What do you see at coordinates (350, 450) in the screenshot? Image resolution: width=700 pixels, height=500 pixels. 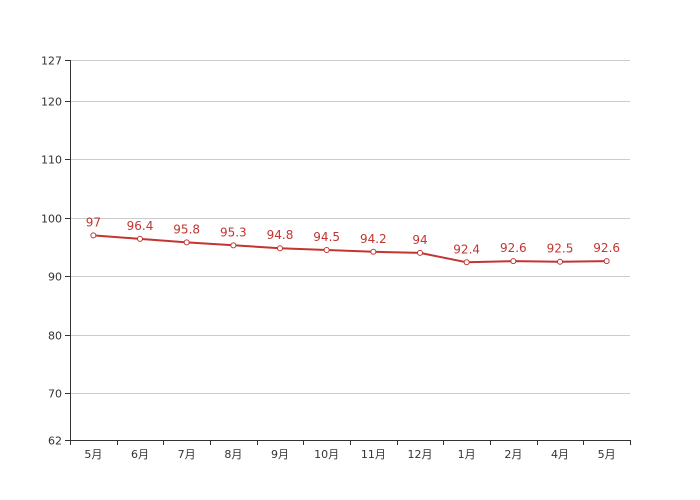 I see `x-axis-ticks: 5月 6月 7月 8月 9月 10月 11月 12月 1月 2月 4月 5月` at bounding box center [350, 450].